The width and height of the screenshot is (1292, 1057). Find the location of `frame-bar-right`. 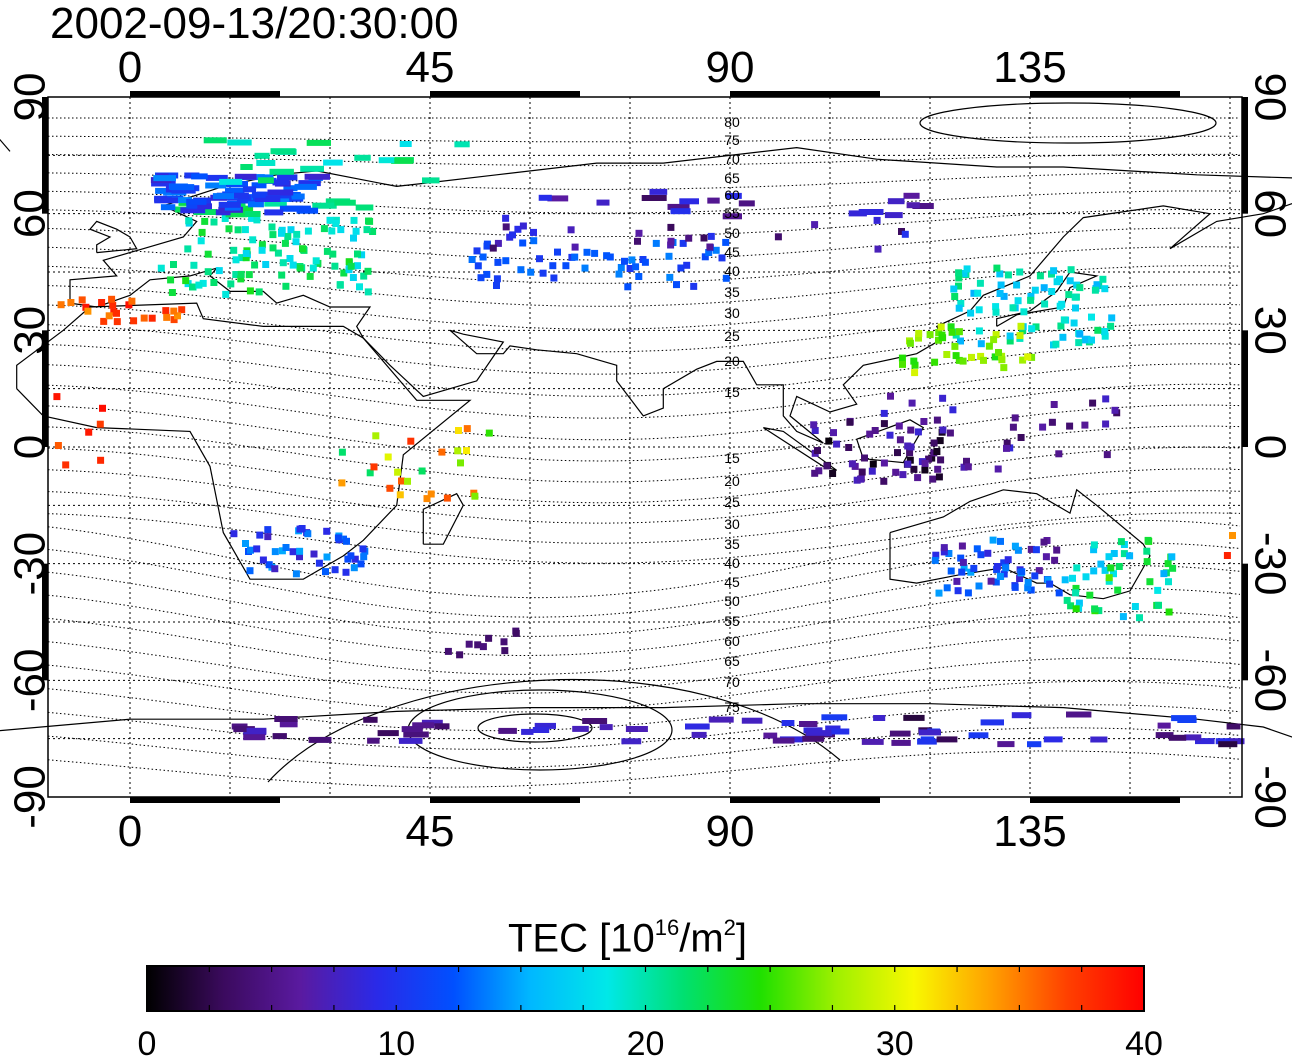

frame-bar-right is located at coordinates (1245, 155).